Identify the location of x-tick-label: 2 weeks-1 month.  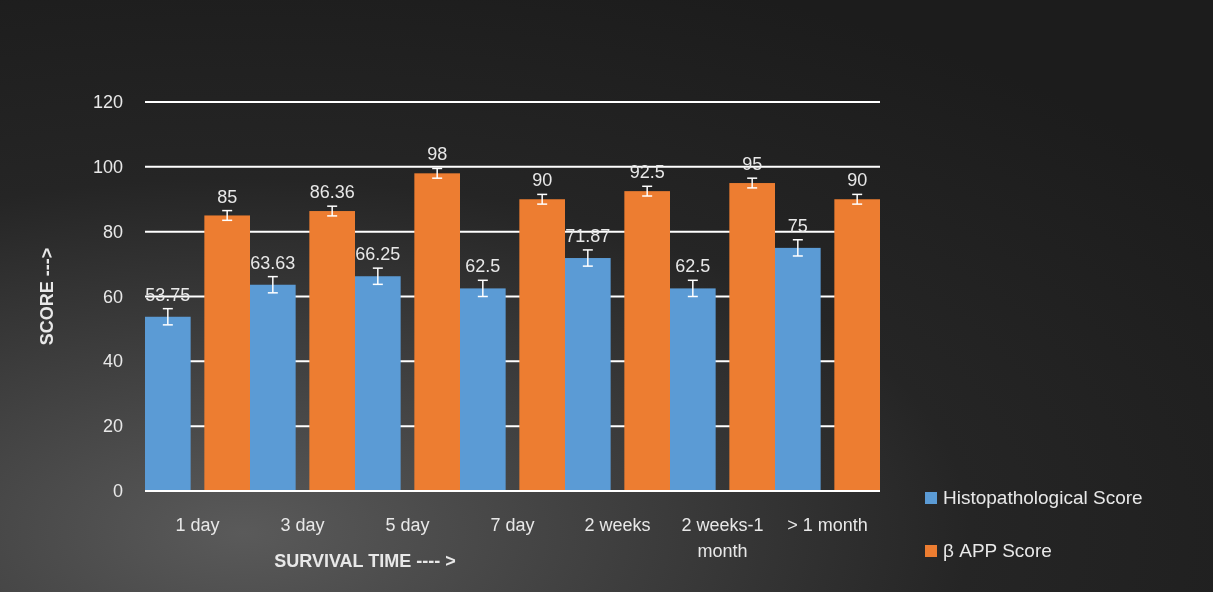
(722, 538).